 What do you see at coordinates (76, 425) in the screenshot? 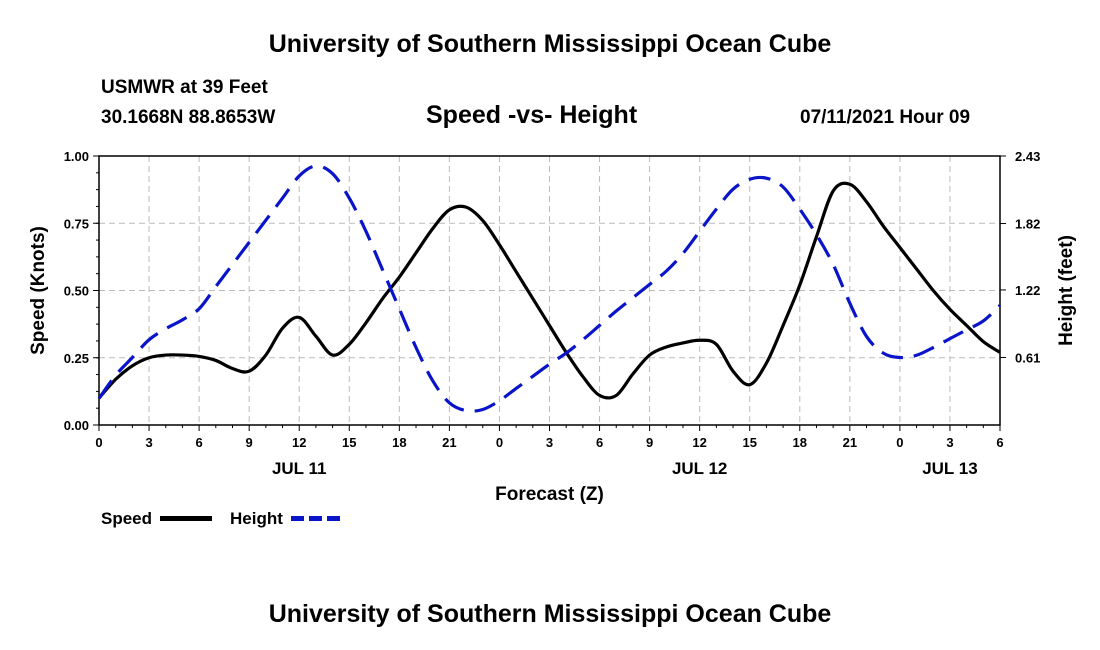
I see `y-tick-label: 0.00` at bounding box center [76, 425].